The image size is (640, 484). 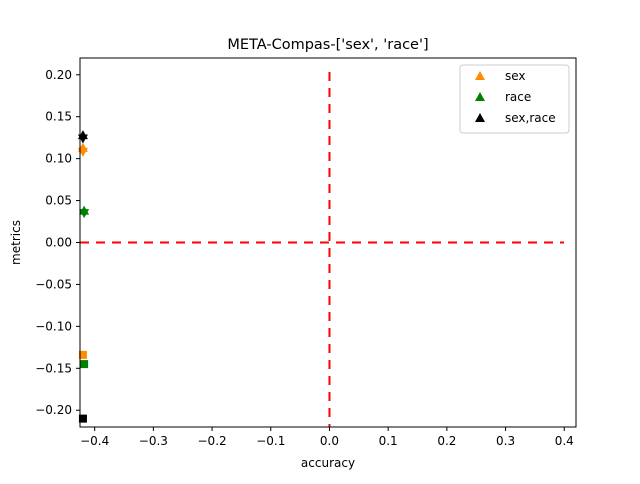 What do you see at coordinates (212, 441) in the screenshot?
I see `x-tick-label: −0.2` at bounding box center [212, 441].